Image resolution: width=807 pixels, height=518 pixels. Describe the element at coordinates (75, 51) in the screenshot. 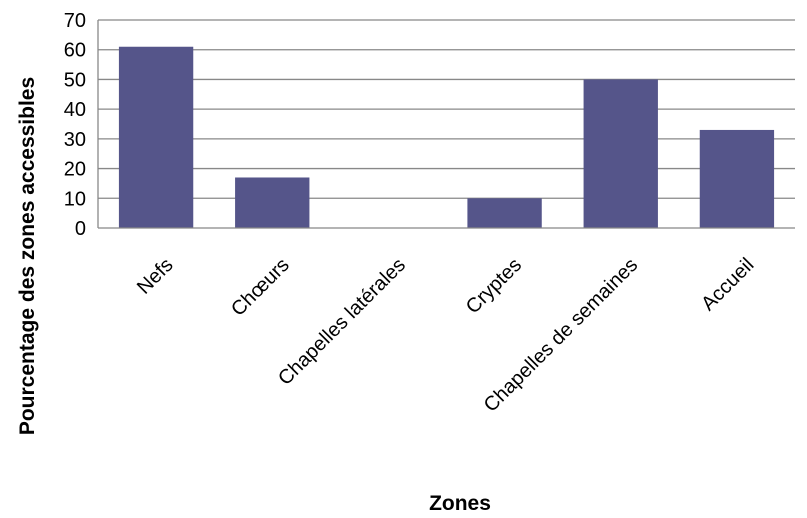

I see `y-tick-label: 60` at that location.